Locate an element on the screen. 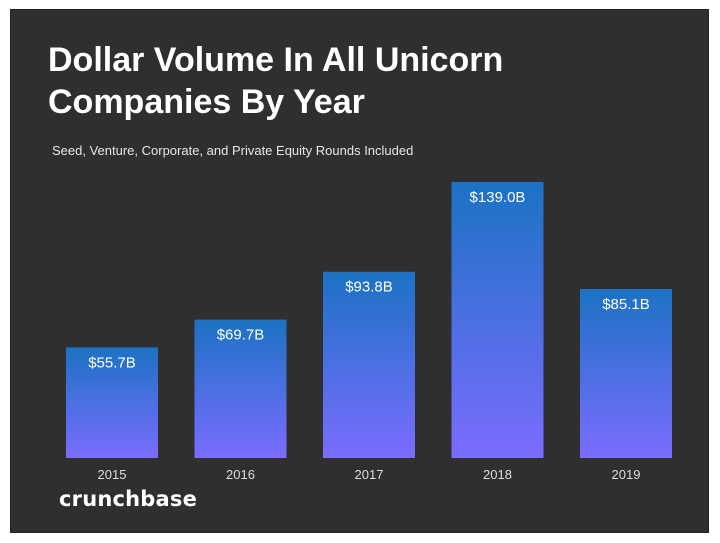 The height and width of the screenshot is (543, 720). bar-2017 is located at coordinates (369, 364).